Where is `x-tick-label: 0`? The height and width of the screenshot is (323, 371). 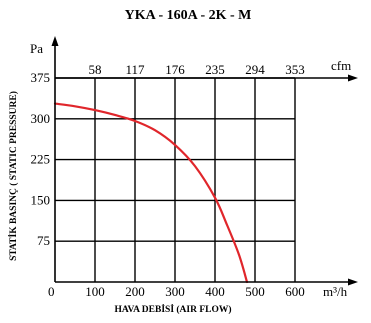
x-tick-label: 0 is located at coordinates (51, 291).